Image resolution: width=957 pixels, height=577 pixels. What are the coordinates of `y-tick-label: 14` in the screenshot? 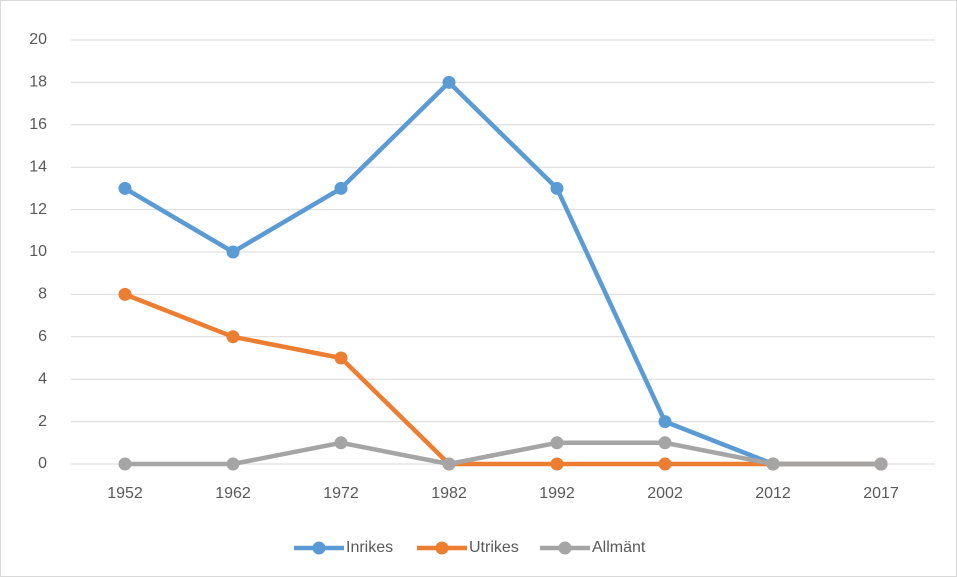 It's located at (38, 166).